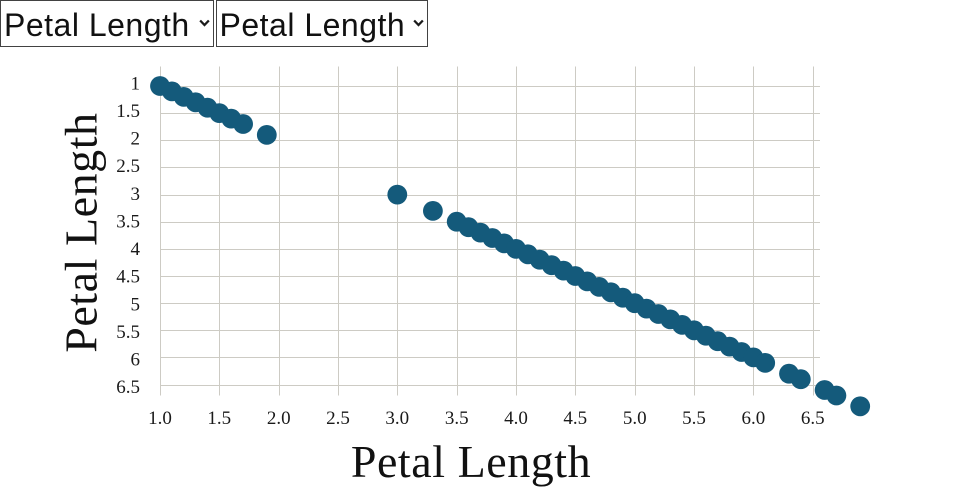 This screenshot has height=500, width=960. What do you see at coordinates (516, 418) in the screenshot?
I see `svg-text: 4.0` at bounding box center [516, 418].